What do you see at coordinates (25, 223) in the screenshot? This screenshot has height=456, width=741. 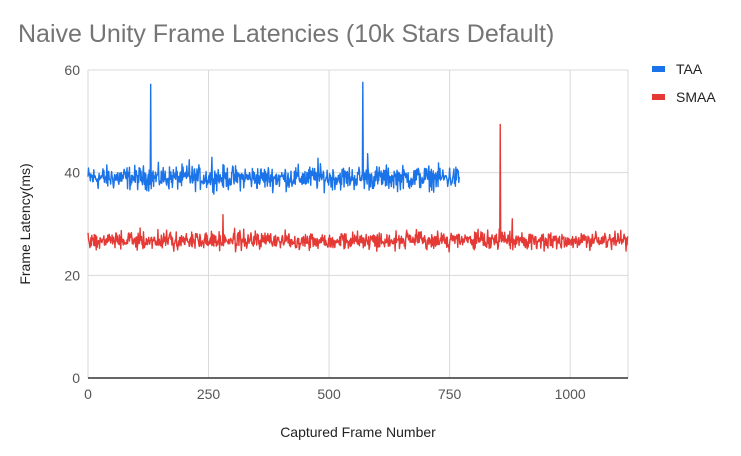 I see `y-axis-label: Frame Latency(ms)` at bounding box center [25, 223].